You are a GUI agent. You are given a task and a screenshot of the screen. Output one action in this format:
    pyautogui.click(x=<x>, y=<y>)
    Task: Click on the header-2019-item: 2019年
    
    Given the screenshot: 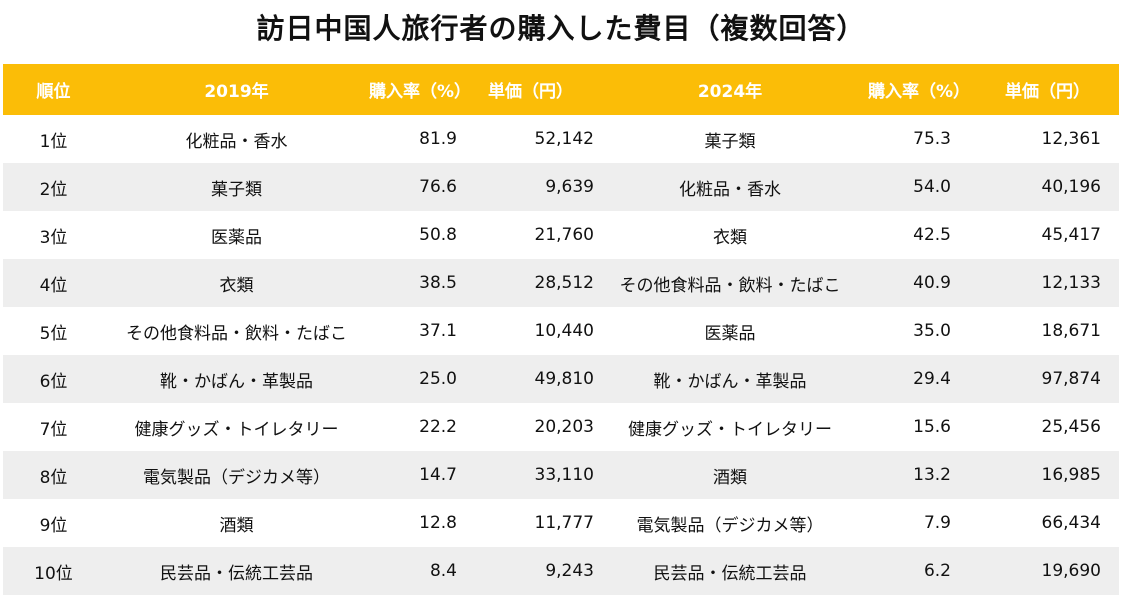 What is the action you would take?
    pyautogui.click(x=236, y=92)
    